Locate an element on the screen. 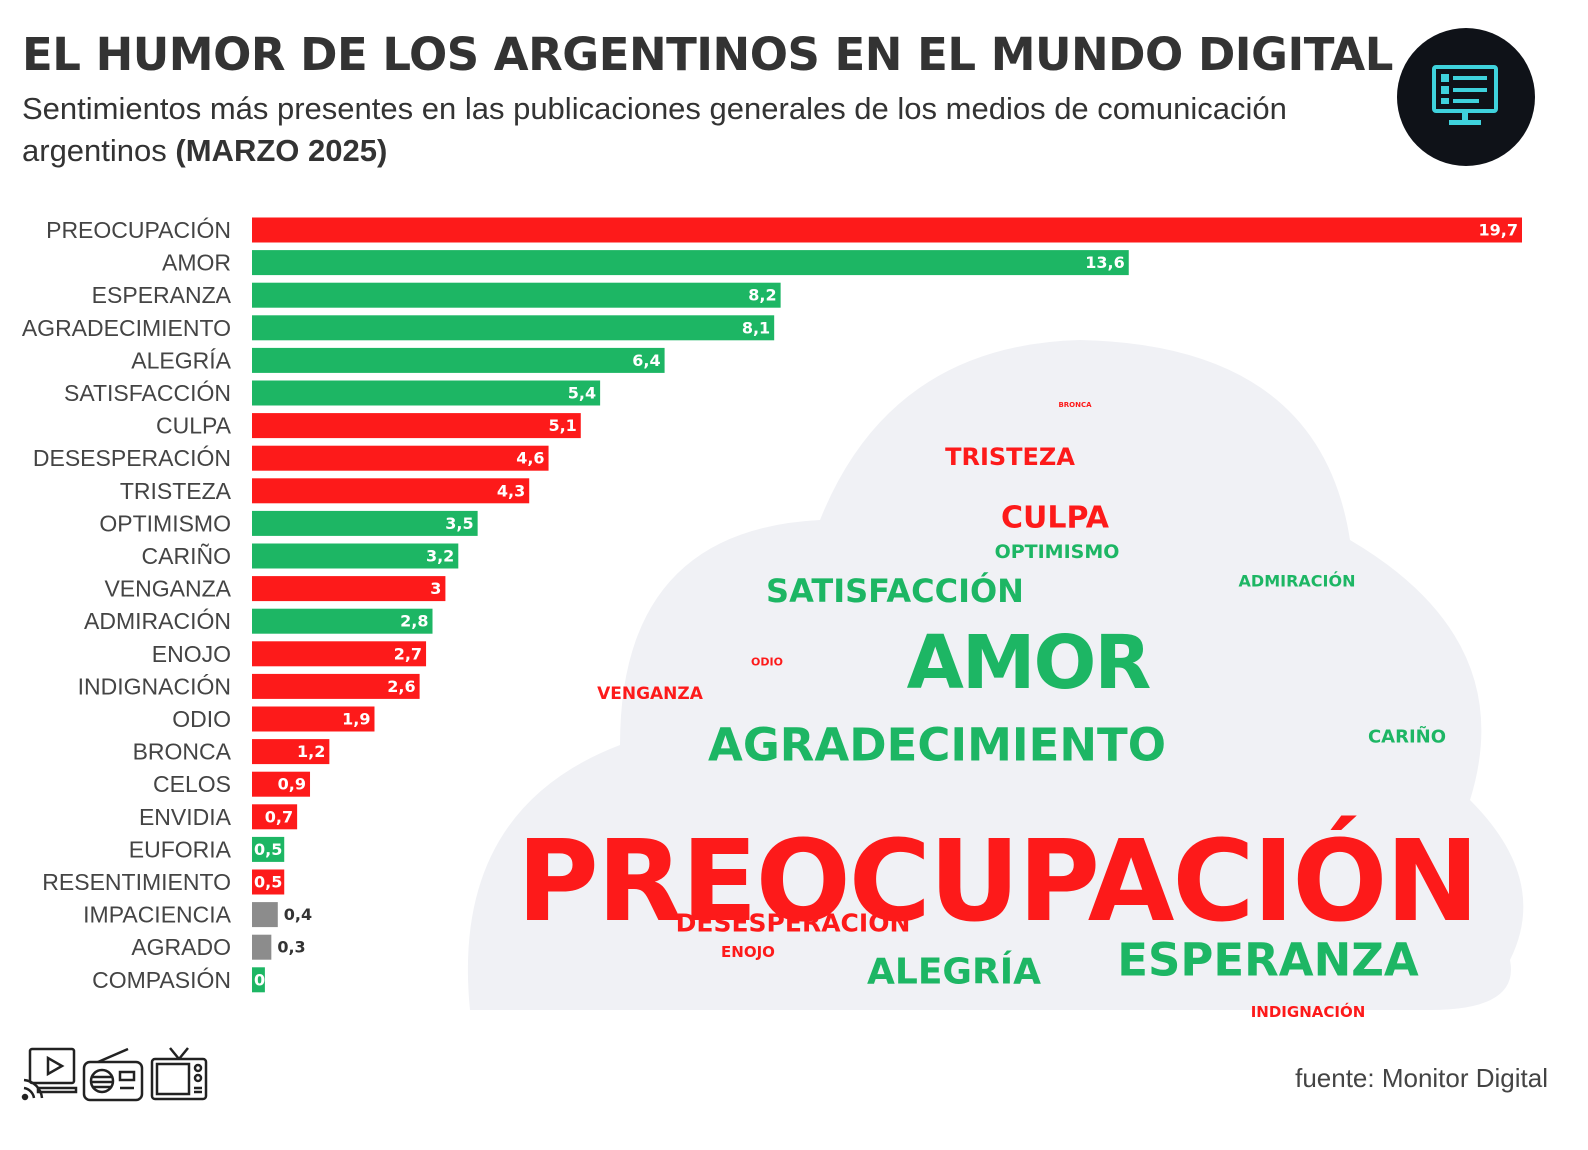 Image resolution: width=1588 pixels, height=1150 pixels. cloud-word: AGRADECIMIENTO is located at coordinates (937, 745).